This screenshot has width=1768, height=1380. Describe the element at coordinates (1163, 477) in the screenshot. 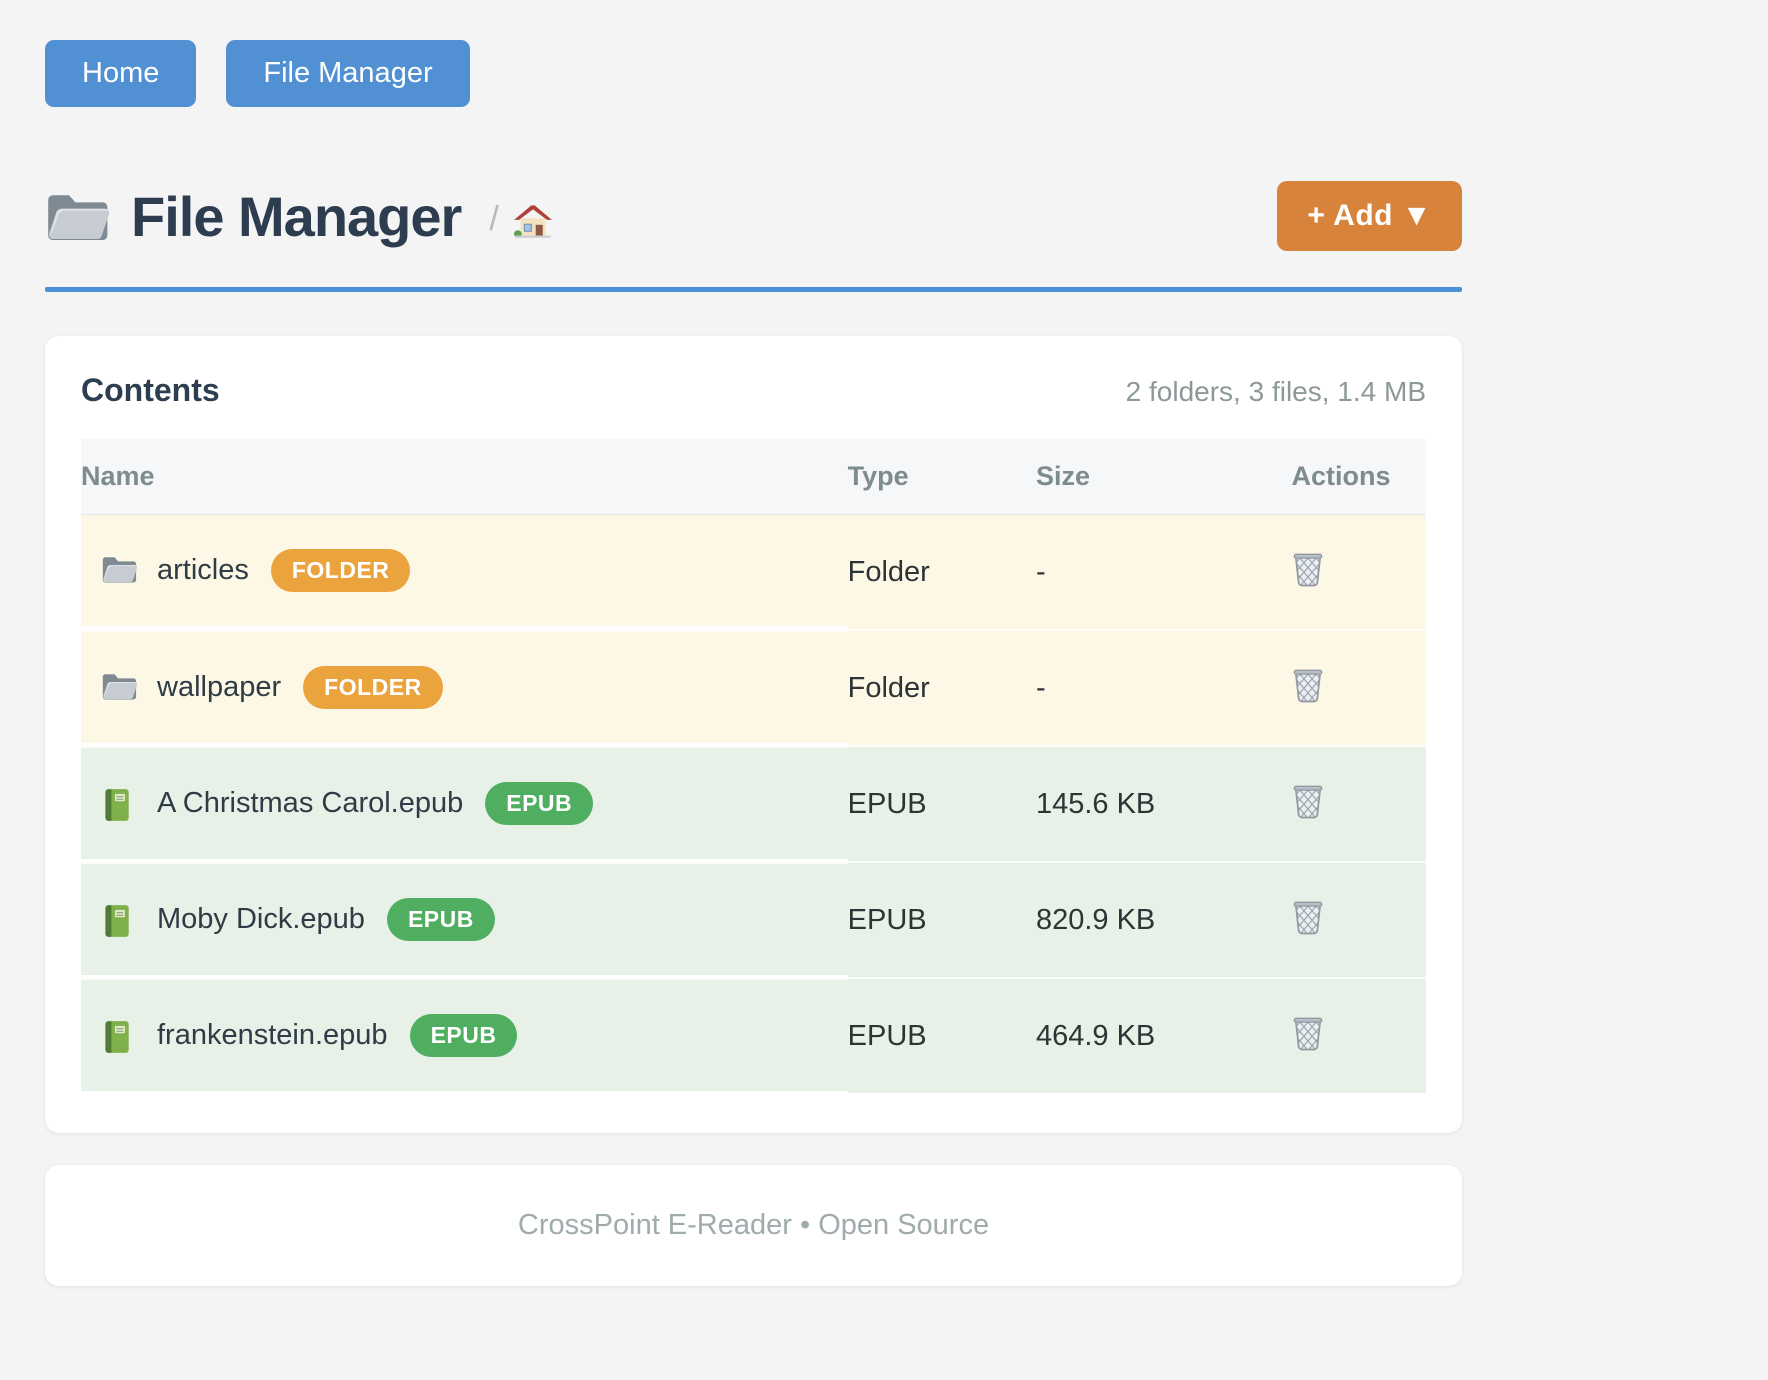

I see `column-header-size: Size` at that location.